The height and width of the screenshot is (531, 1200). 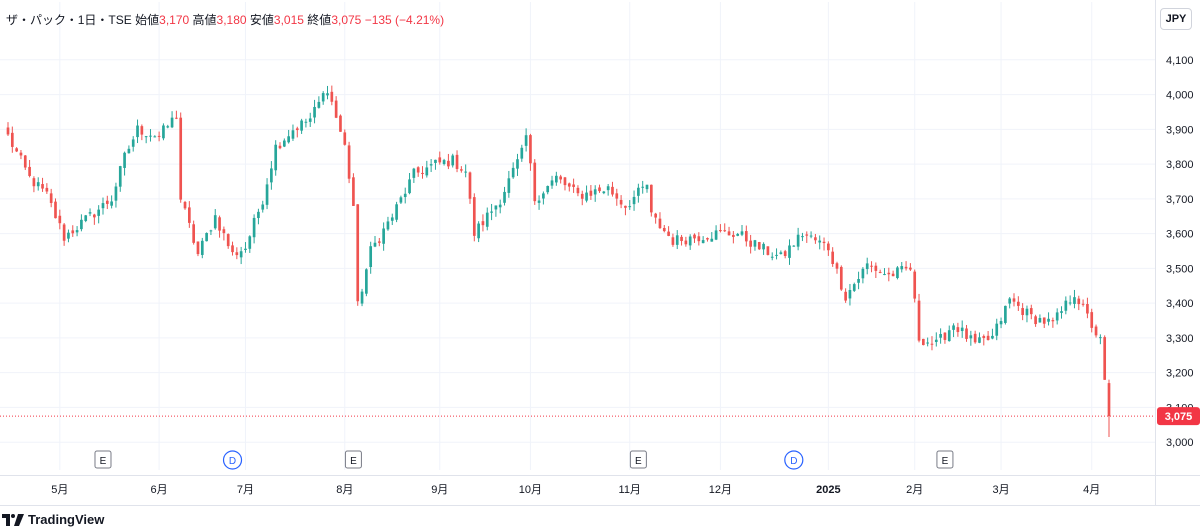 I want to click on currency-button: JPY, so click(x=1176, y=19).